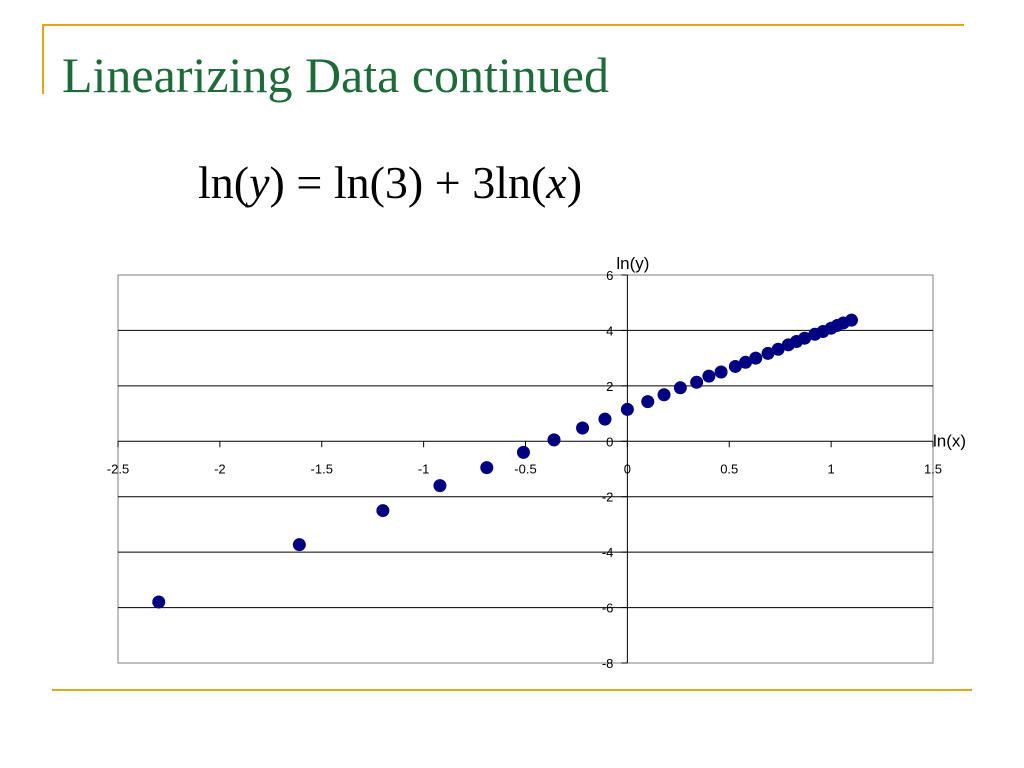 Image resolution: width=1024 pixels, height=768 pixels. What do you see at coordinates (627, 468) in the screenshot?
I see `x-tick-label: 0` at bounding box center [627, 468].